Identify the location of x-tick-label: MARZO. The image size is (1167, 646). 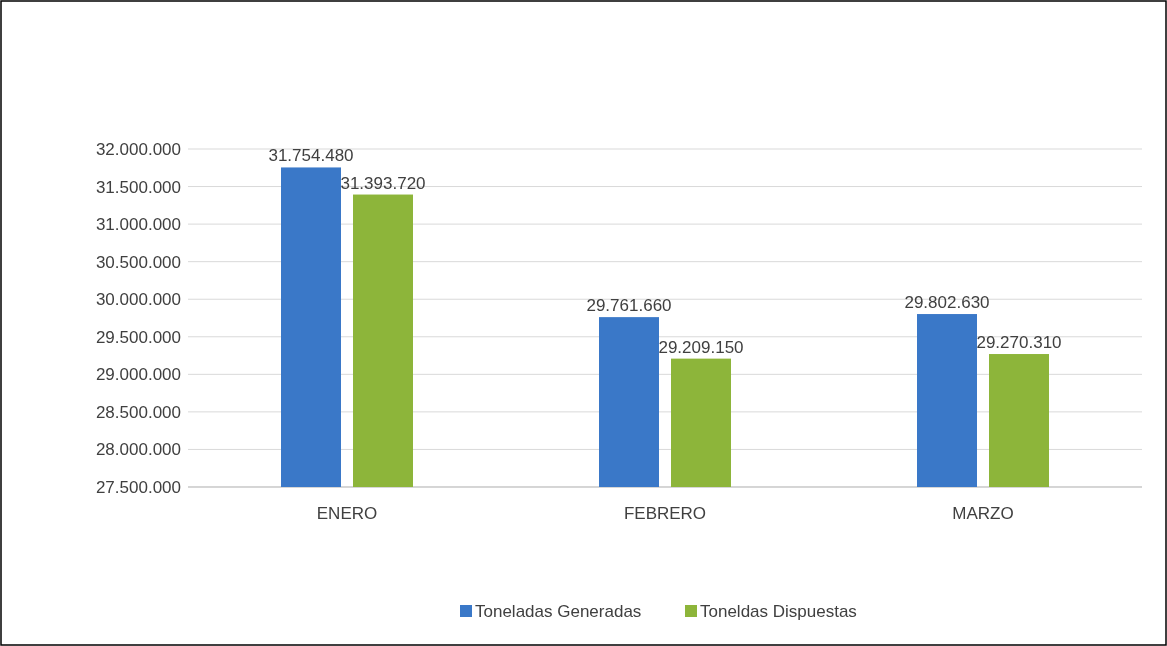
(983, 513).